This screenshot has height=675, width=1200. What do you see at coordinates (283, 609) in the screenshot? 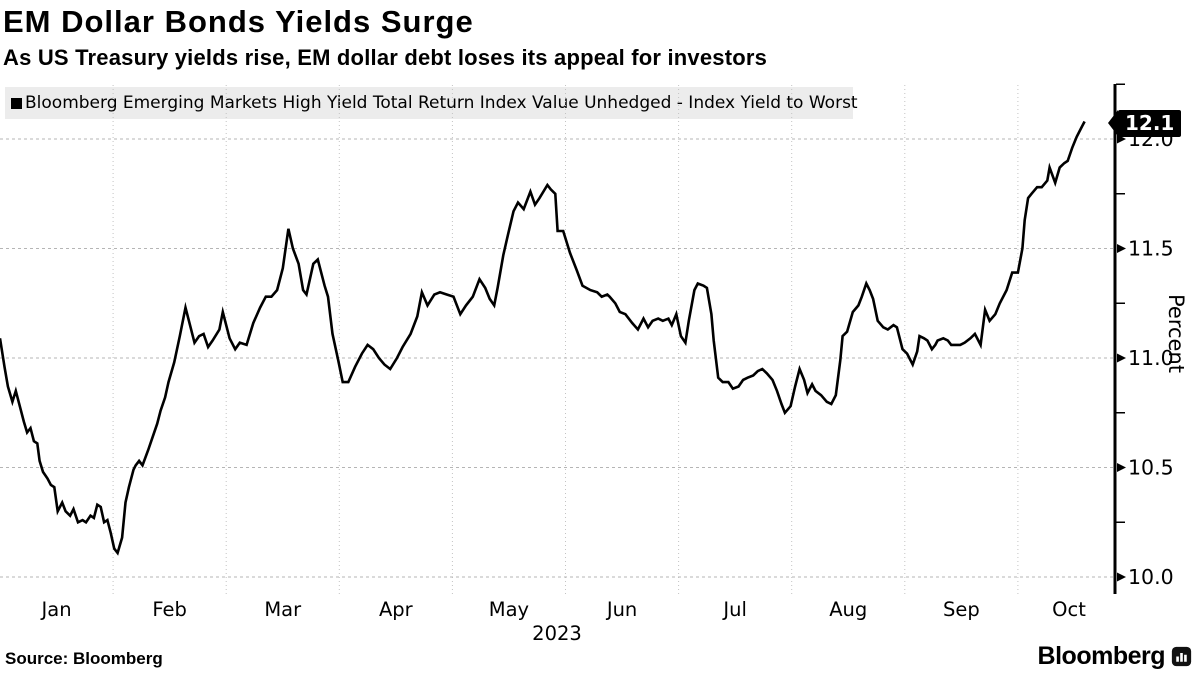
I see `x-axis-month-label: Mar` at bounding box center [283, 609].